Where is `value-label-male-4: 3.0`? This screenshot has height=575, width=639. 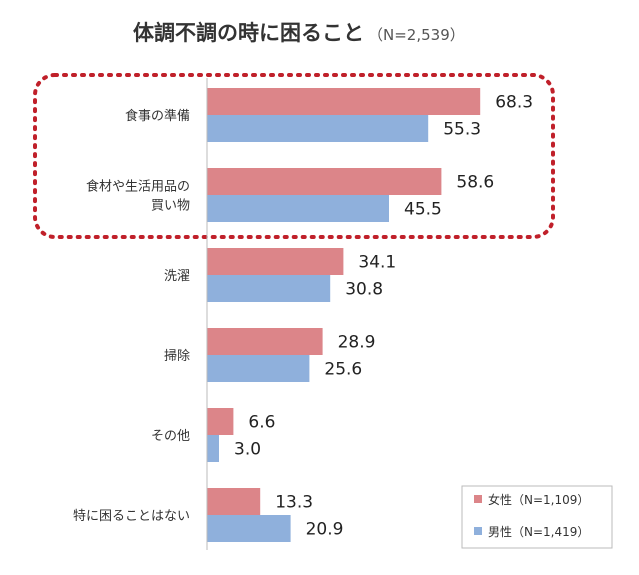 value-label-male-4: 3.0 is located at coordinates (247, 450).